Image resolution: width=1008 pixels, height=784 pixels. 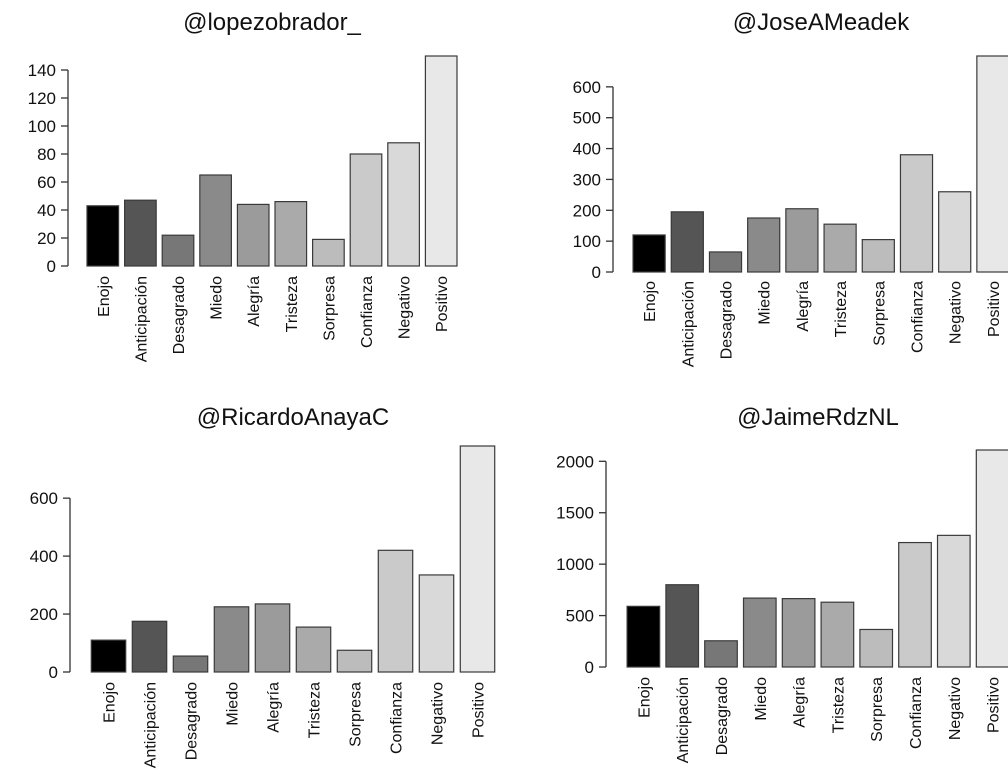 What do you see at coordinates (46, 238) in the screenshot?
I see `y-tick-label: 20` at bounding box center [46, 238].